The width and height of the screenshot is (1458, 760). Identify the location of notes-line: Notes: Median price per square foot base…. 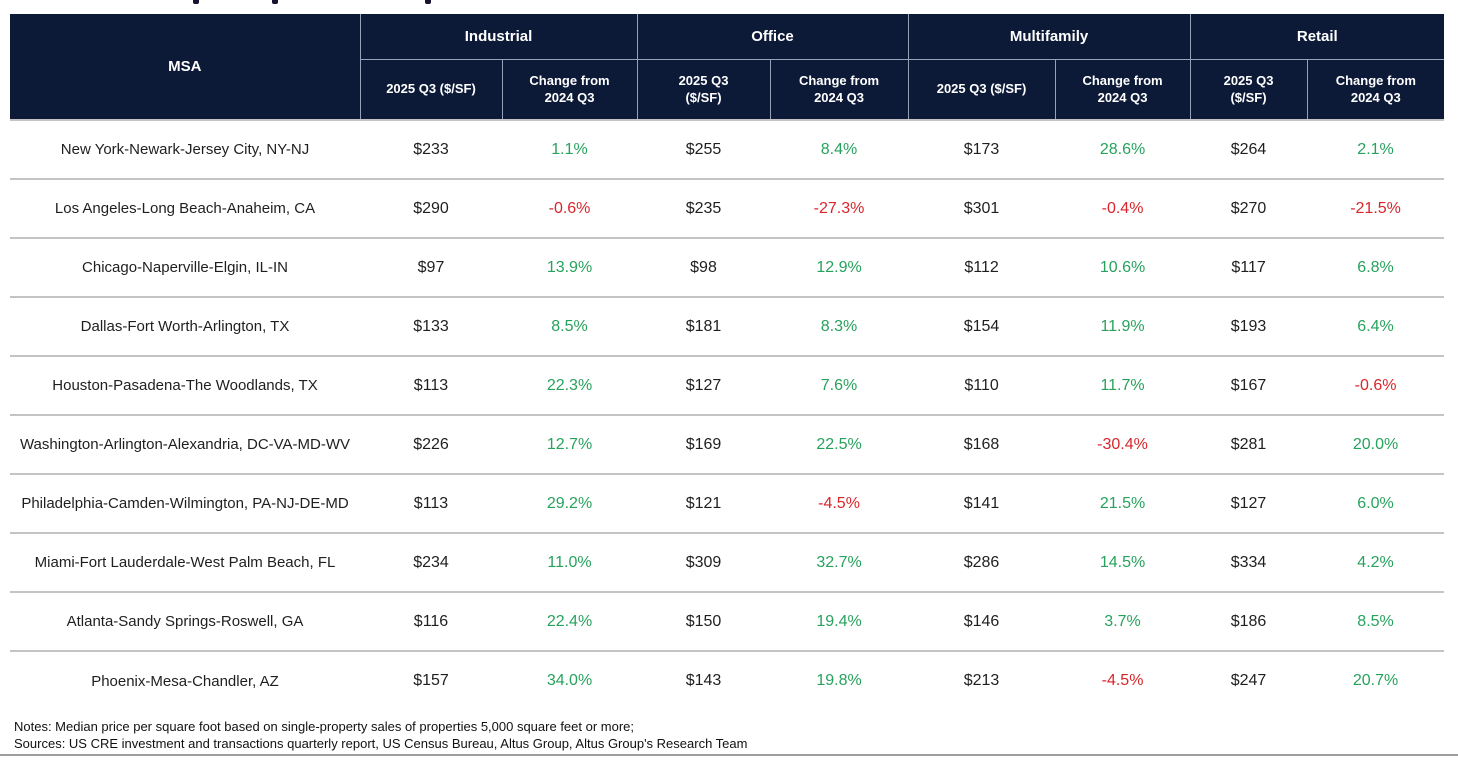
(324, 726).